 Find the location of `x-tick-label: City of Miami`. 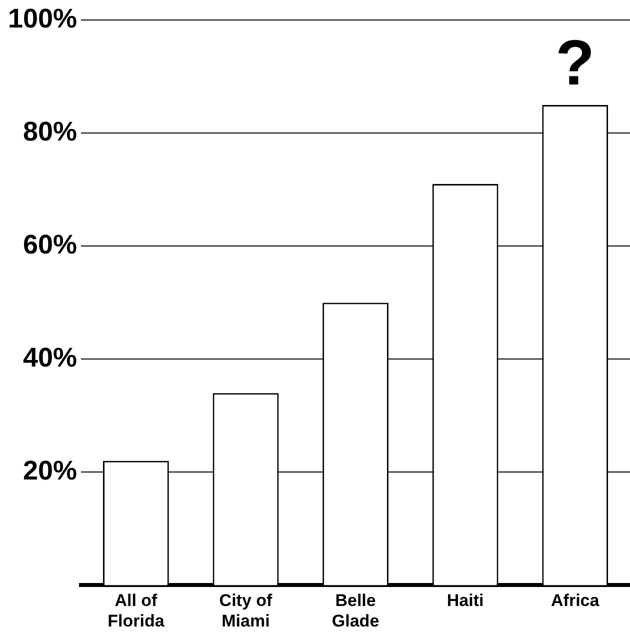

x-tick-label: City of Miami is located at coordinates (246, 610).